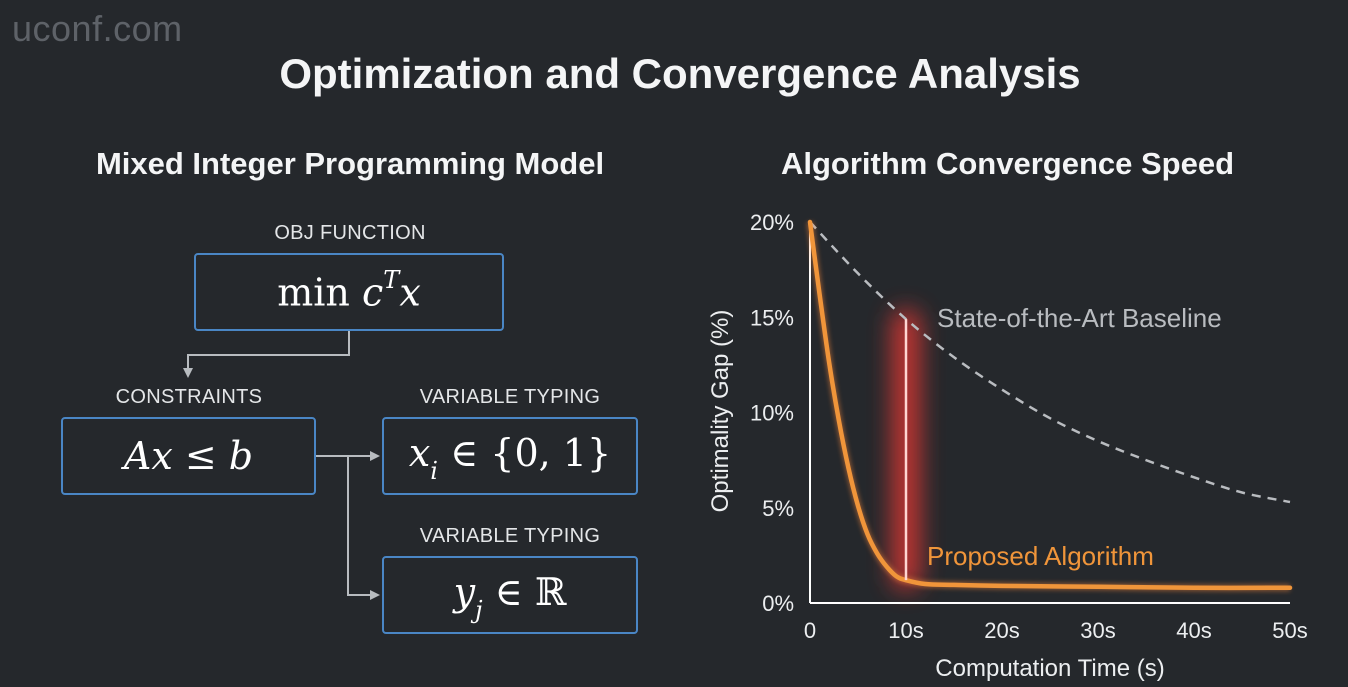 This screenshot has height=687, width=1348. Describe the element at coordinates (1007, 163) in the screenshot. I see `convergence-chart-title: Algorithm Convergence Speed` at that location.